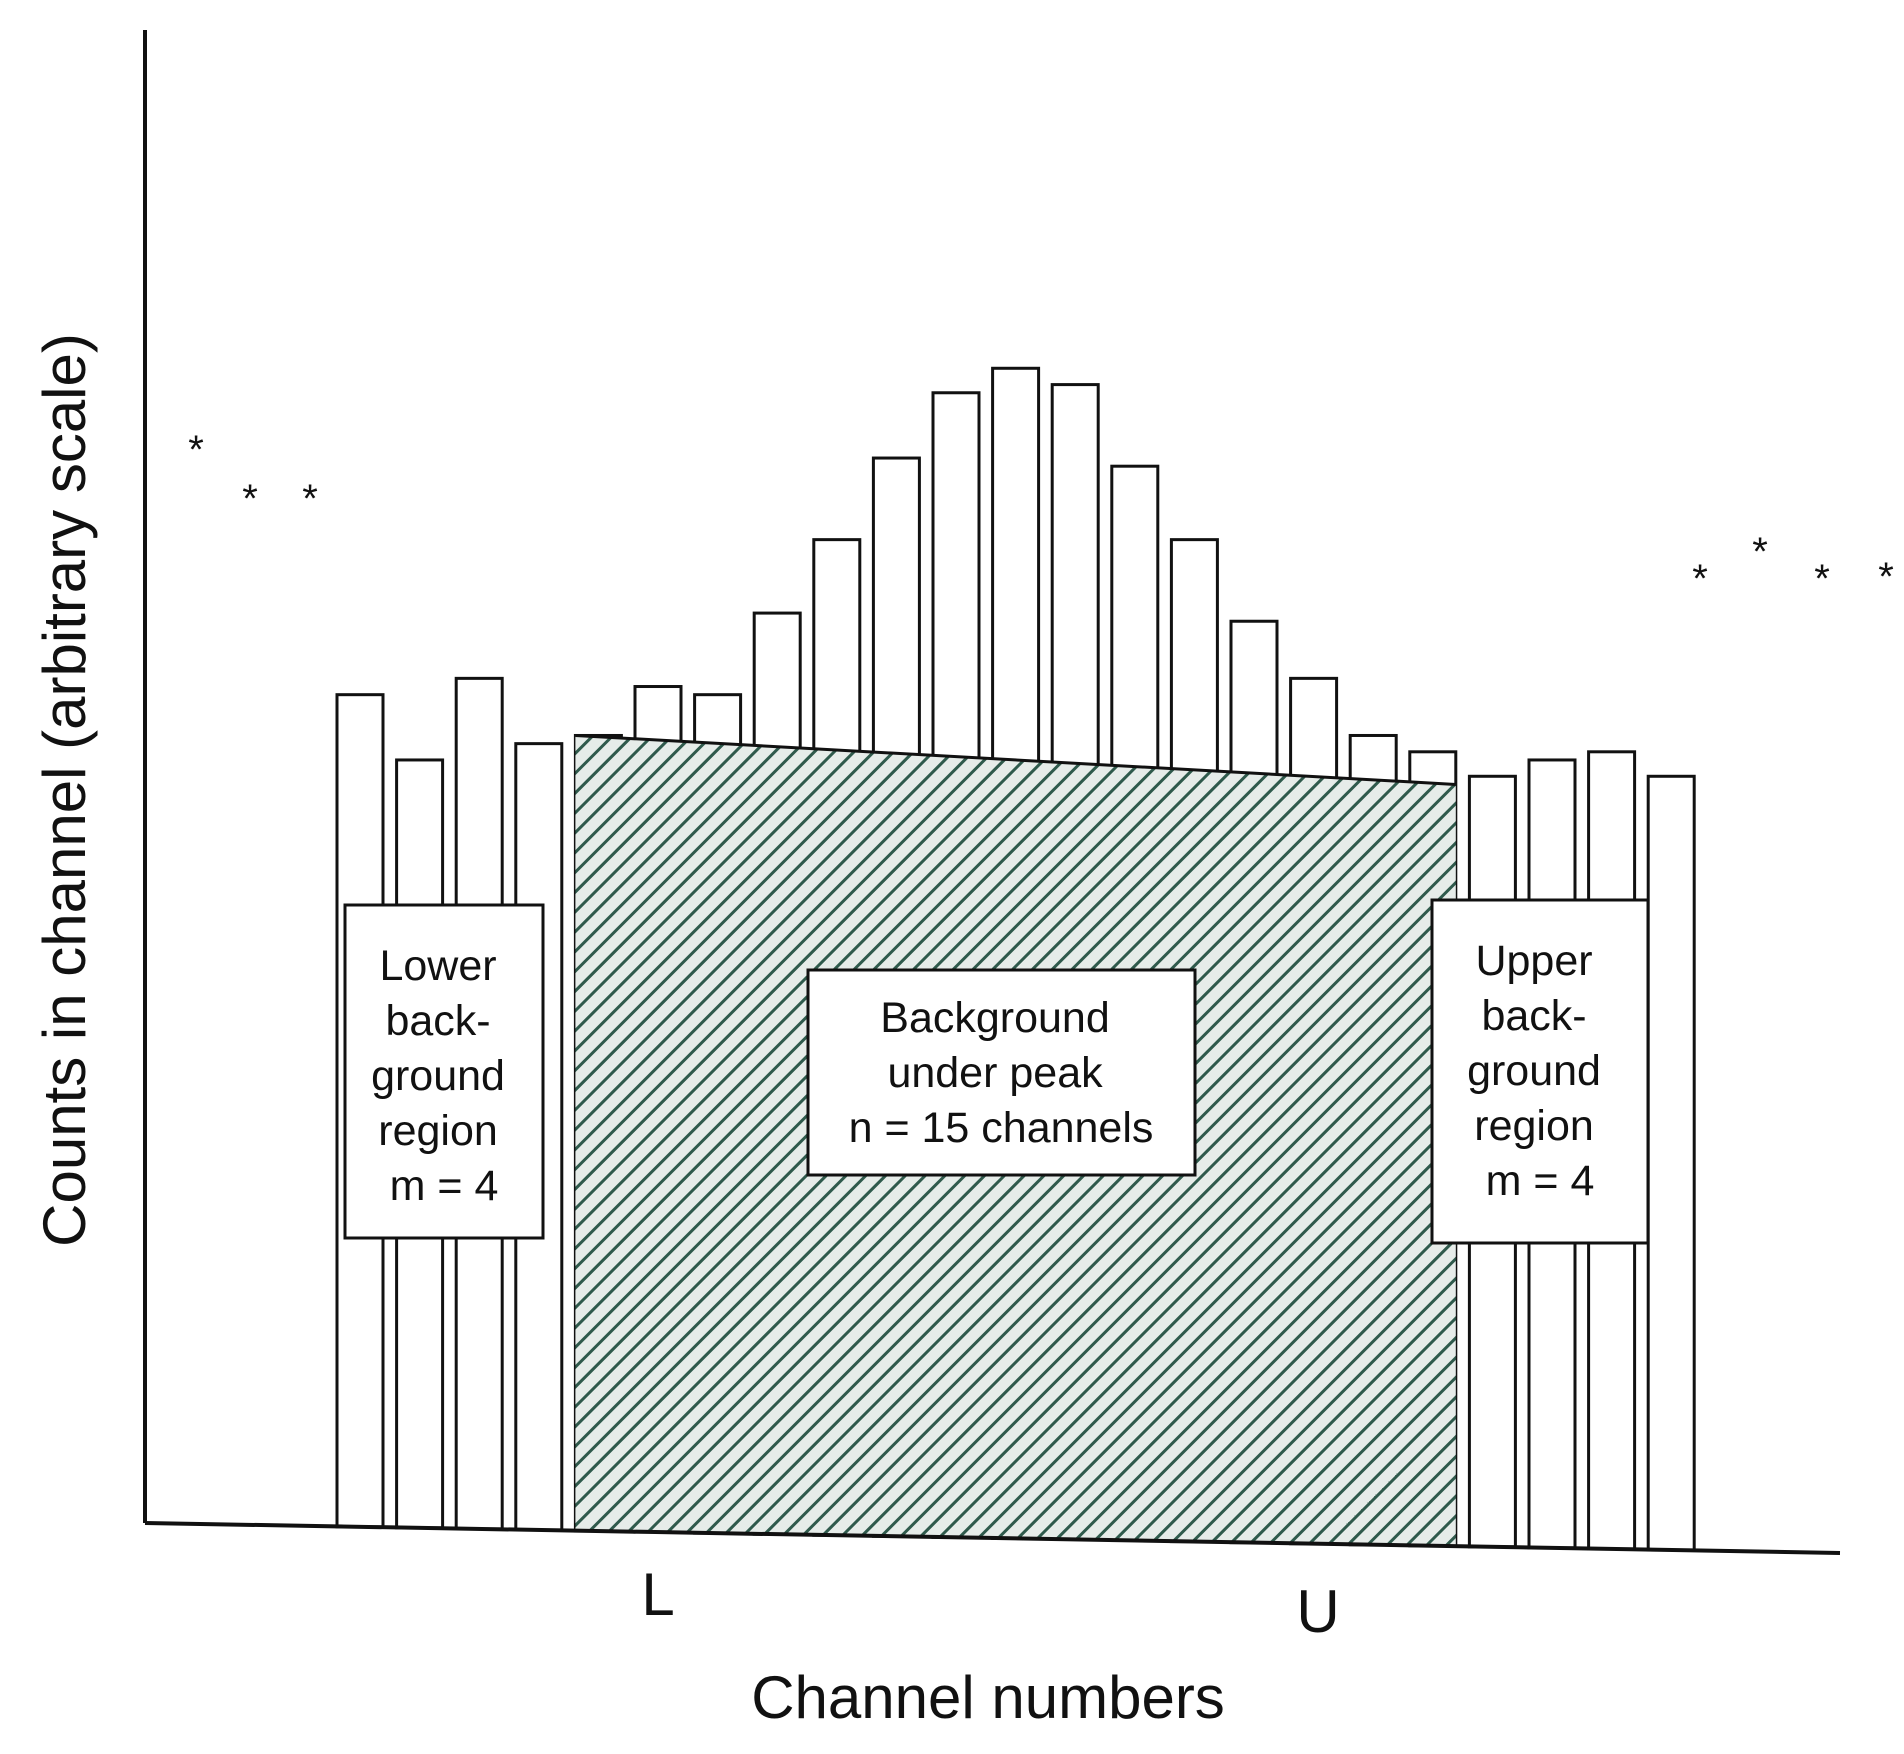 The image size is (1904, 1754). Describe the element at coordinates (64, 790) in the screenshot. I see `y-axis-label: Counts in channel (arbitrary scale)` at that location.